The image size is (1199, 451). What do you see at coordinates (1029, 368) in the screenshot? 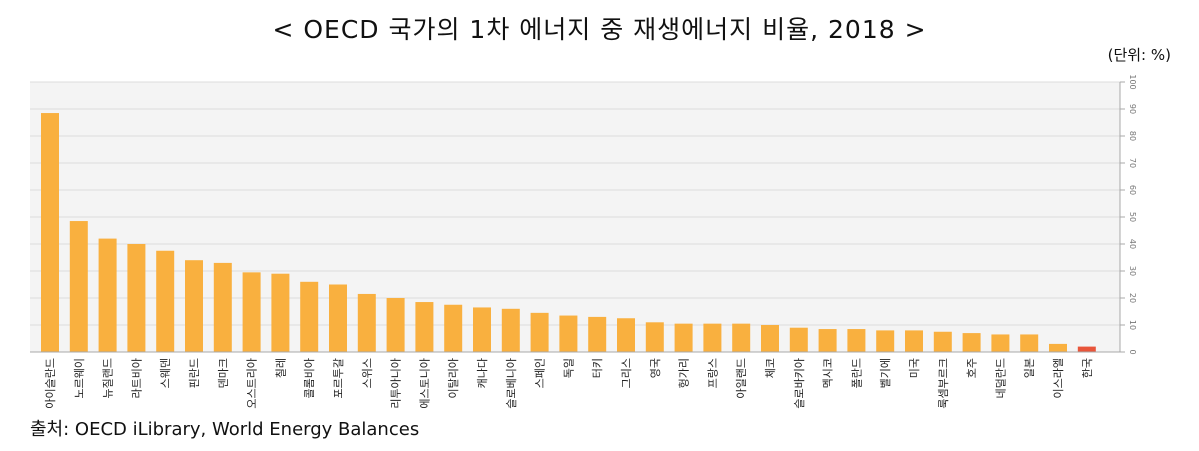
I see `x-tick-label: 일본` at bounding box center [1029, 368].